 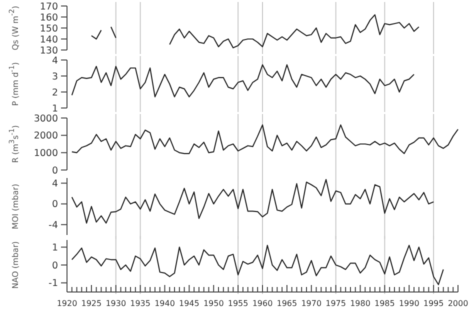 I want to click on x-tick-label: 1970, so click(x=311, y=303).